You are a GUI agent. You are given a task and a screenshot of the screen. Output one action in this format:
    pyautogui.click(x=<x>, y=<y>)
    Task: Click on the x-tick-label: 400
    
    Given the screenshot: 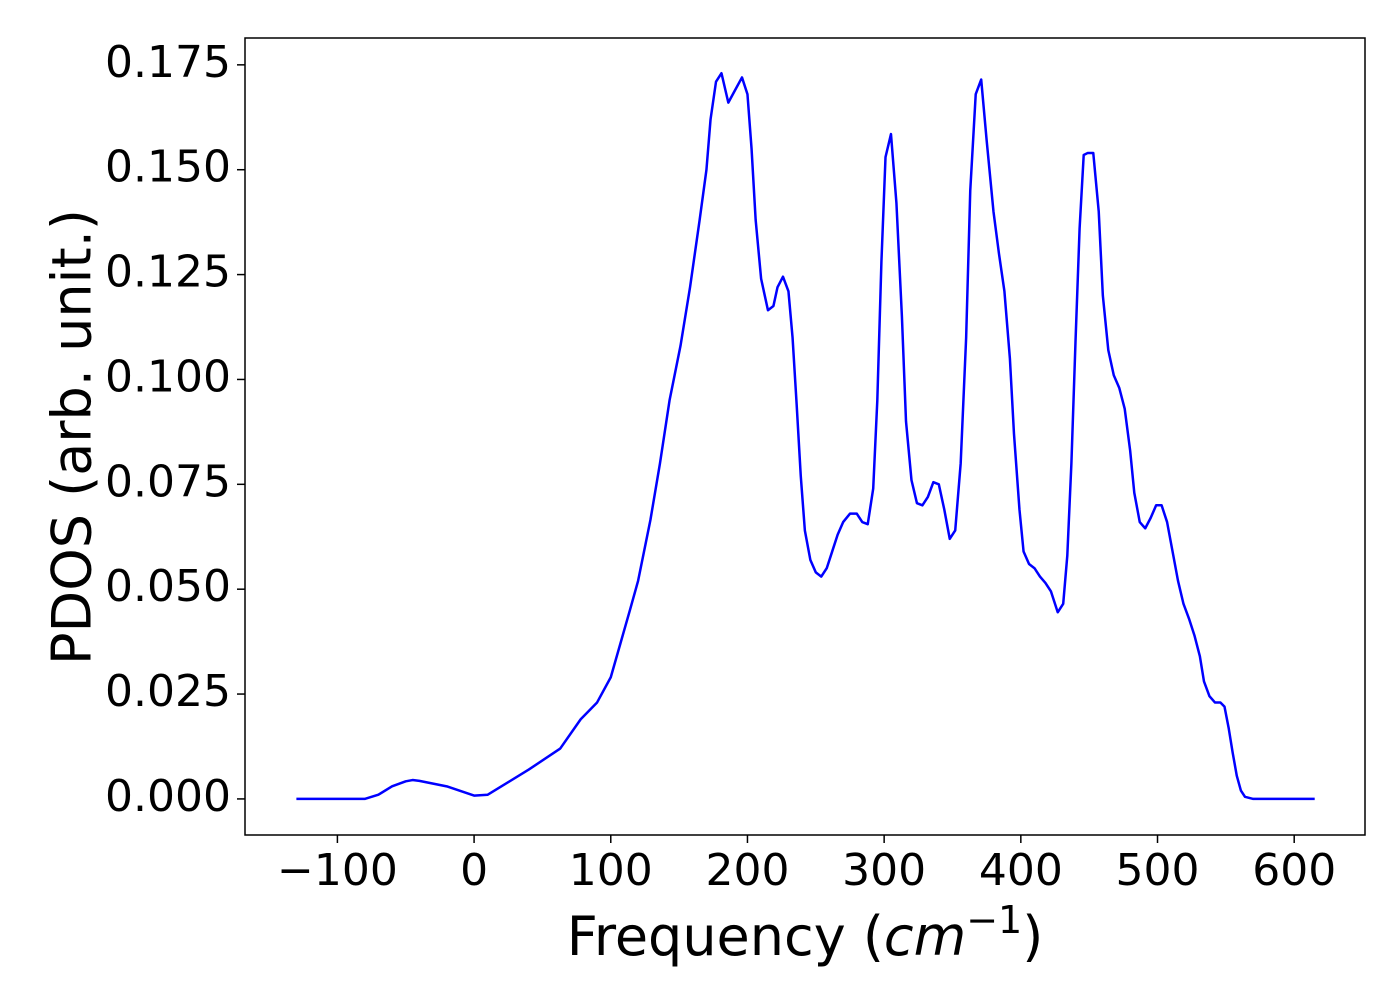 What is the action you would take?
    pyautogui.click(x=1021, y=870)
    